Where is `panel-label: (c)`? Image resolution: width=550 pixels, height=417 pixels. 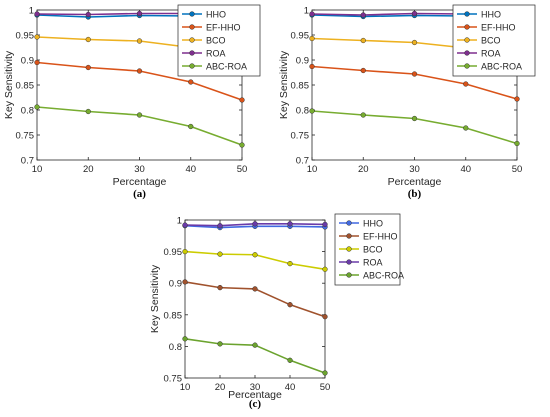 panel-label: (c) is located at coordinates (255, 404).